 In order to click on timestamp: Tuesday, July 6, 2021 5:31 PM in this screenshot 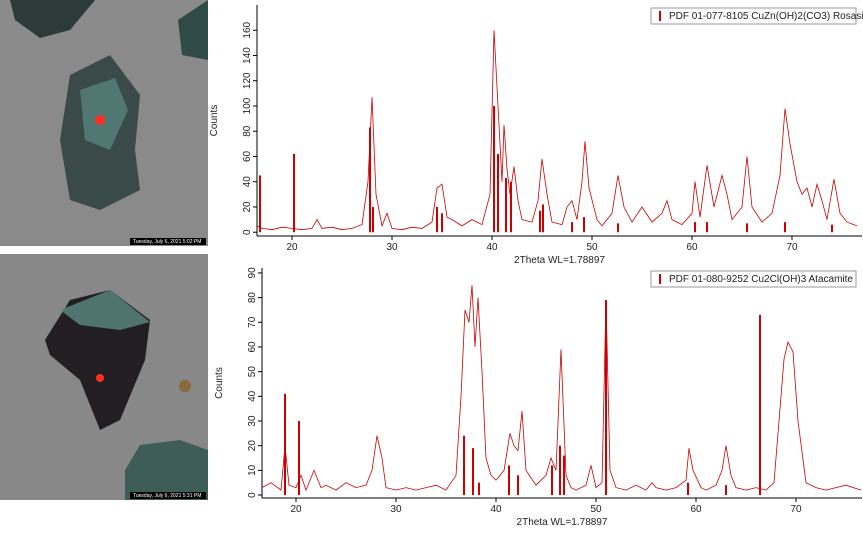, I will do `click(167, 496)`.